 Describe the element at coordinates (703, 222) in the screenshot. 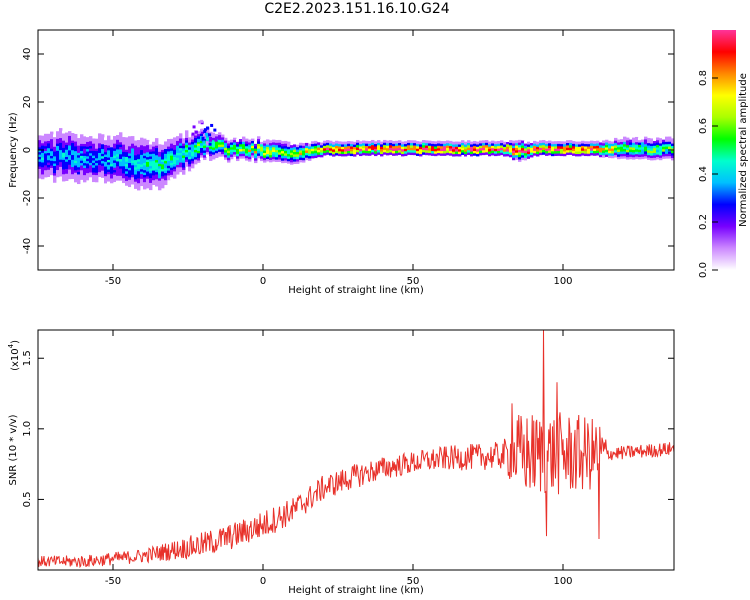

I see `colorbar-tick-label: 0.2` at that location.